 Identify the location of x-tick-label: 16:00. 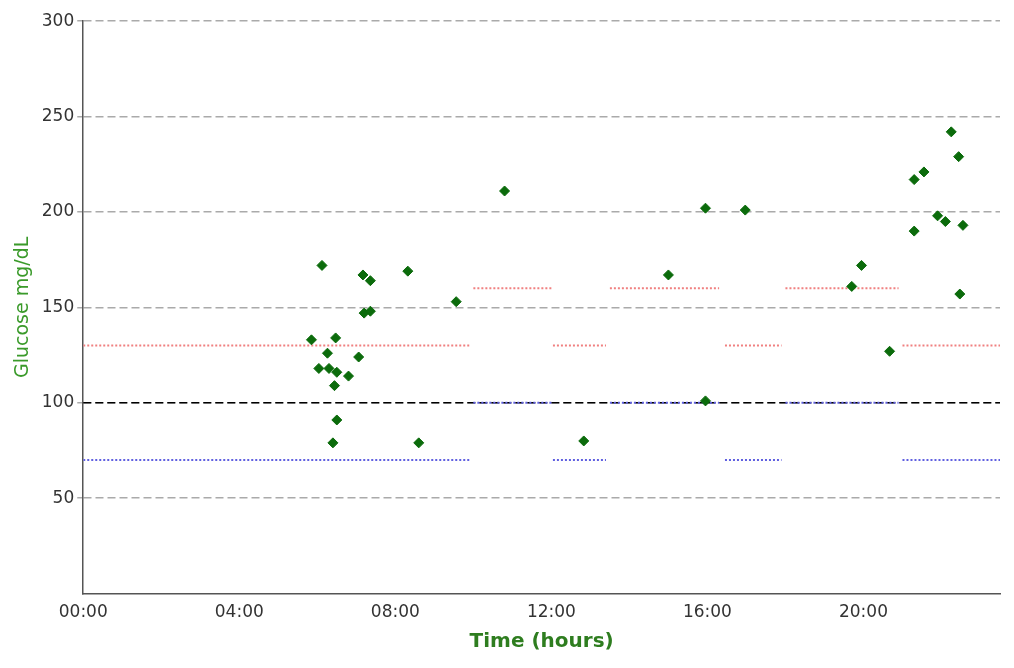
(707, 611).